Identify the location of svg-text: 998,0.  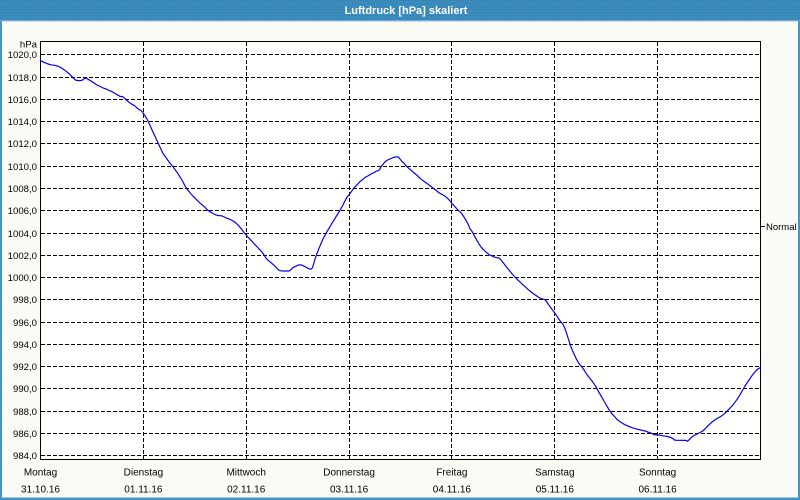
(25, 300).